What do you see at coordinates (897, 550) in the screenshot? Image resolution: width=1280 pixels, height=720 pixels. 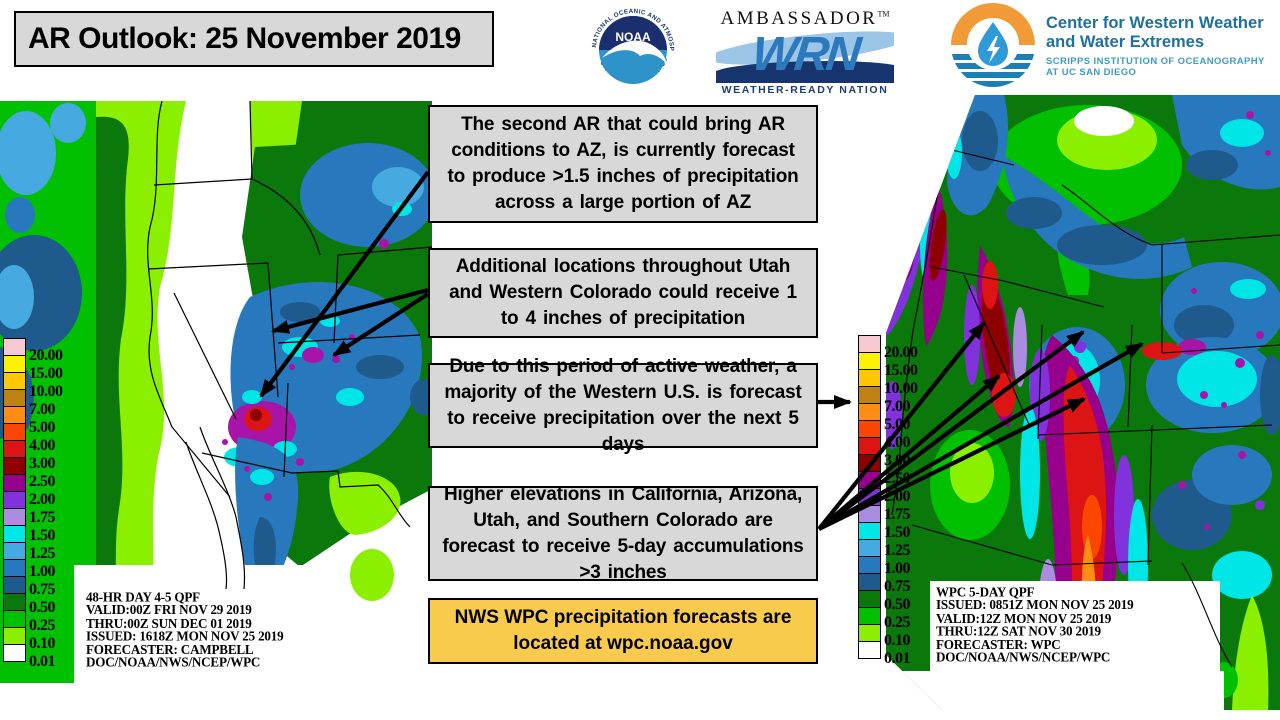 I see `legend-value: 1.25` at bounding box center [897, 550].